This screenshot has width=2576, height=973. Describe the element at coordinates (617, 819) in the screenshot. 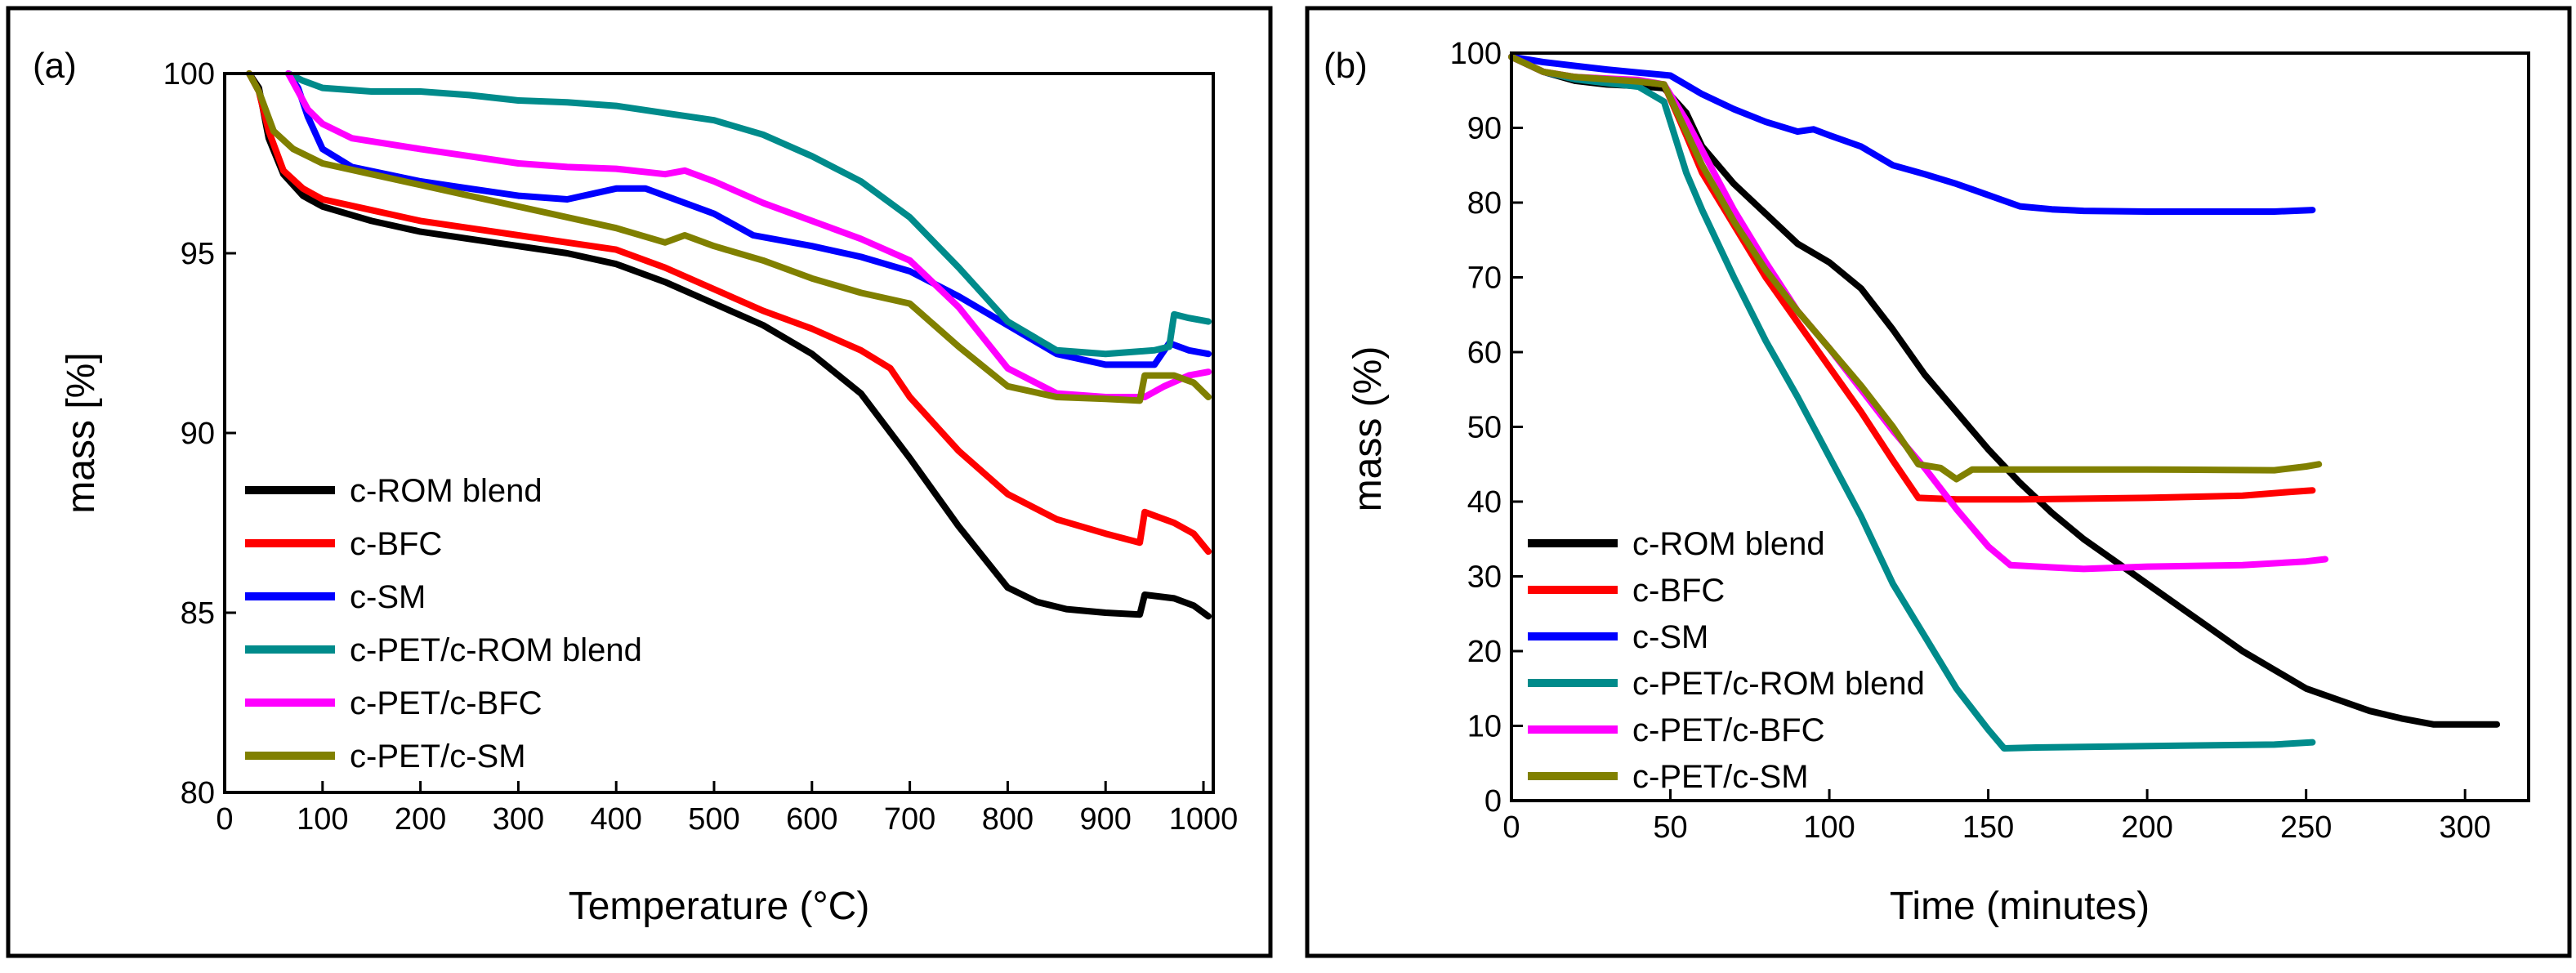

I see `panel-a-x-tick-label: 400` at that location.